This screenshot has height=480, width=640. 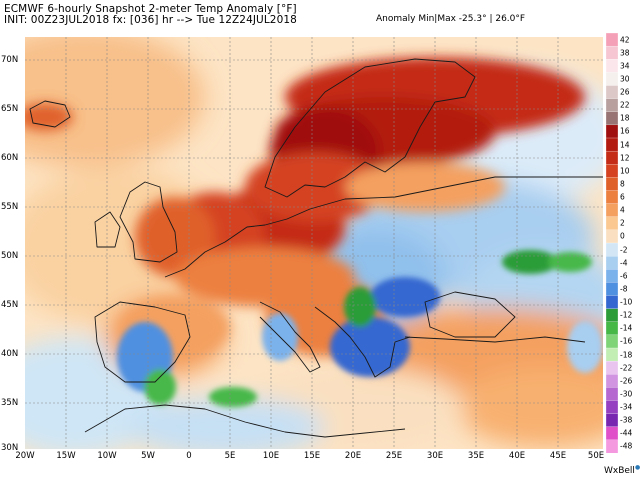 I want to click on color-scale-label: -30, so click(x=626, y=394).